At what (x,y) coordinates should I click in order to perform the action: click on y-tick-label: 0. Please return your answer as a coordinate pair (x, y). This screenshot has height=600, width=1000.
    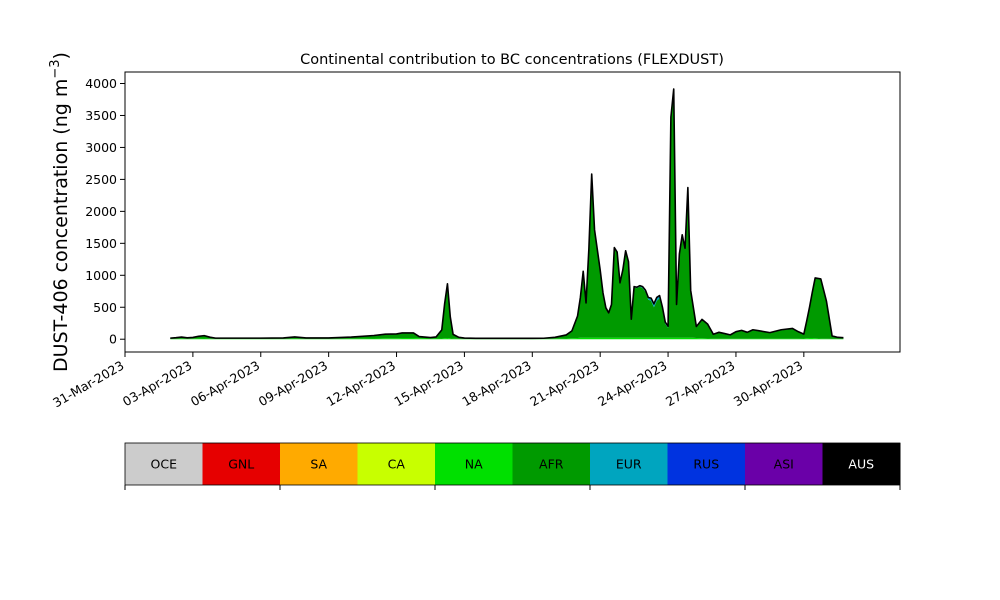
    Looking at the image, I should click on (113, 339).